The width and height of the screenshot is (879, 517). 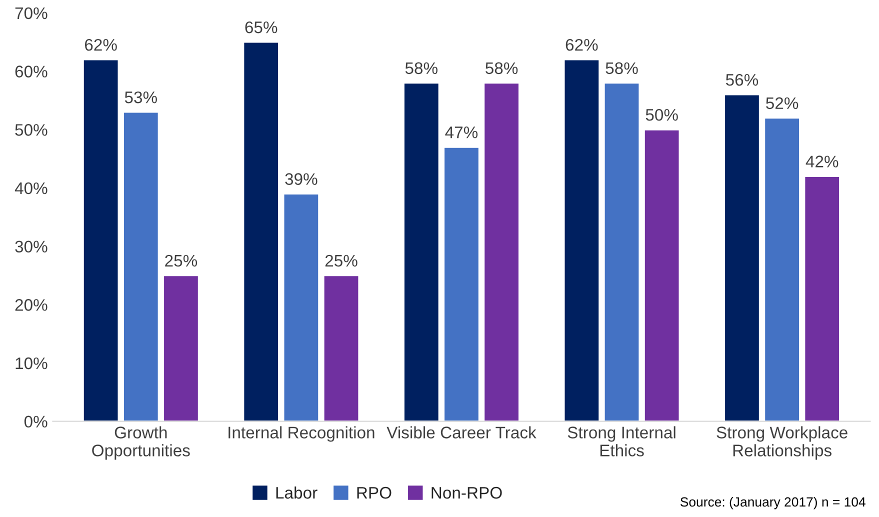 What do you see at coordinates (140, 97) in the screenshot?
I see `data-label: 53%` at bounding box center [140, 97].